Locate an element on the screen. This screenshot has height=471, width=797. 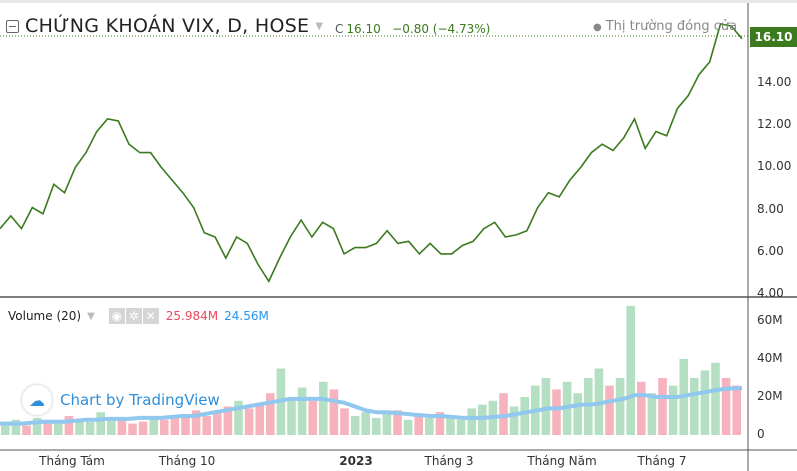
change-value: −0.80 (−4.73%) is located at coordinates (441, 29).